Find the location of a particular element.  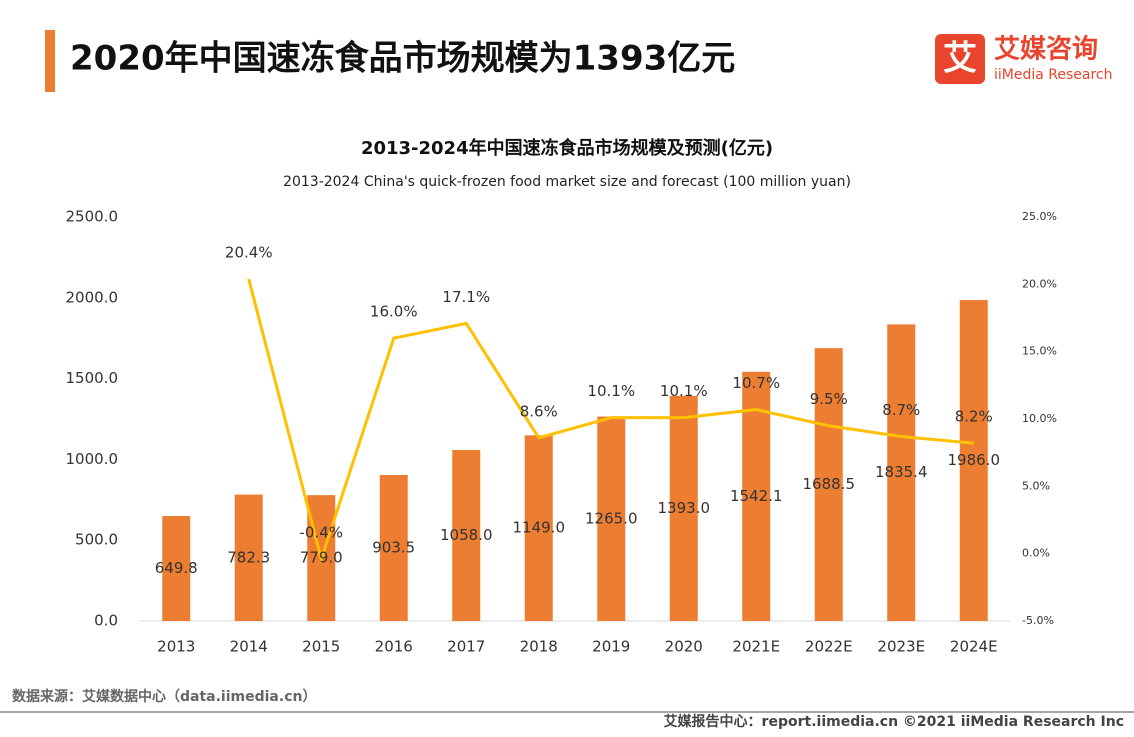

data-label: 1393.0 is located at coordinates (684, 508).